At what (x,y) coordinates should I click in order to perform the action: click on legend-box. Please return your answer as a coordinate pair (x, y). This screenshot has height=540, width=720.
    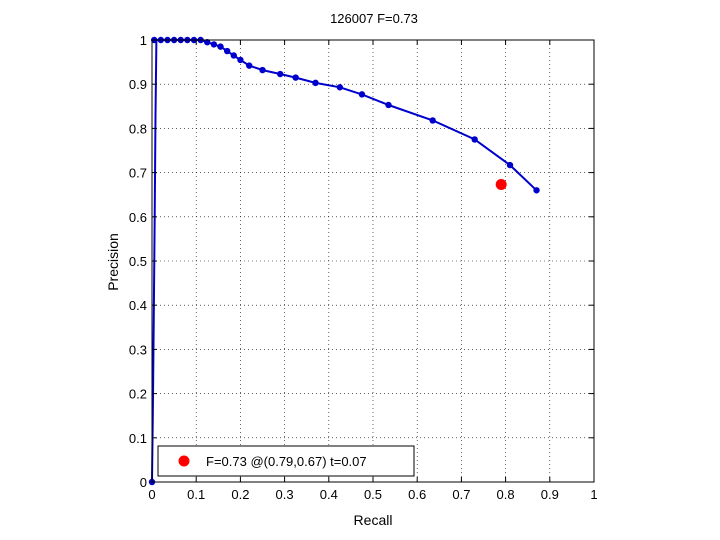
    Looking at the image, I should click on (286, 461).